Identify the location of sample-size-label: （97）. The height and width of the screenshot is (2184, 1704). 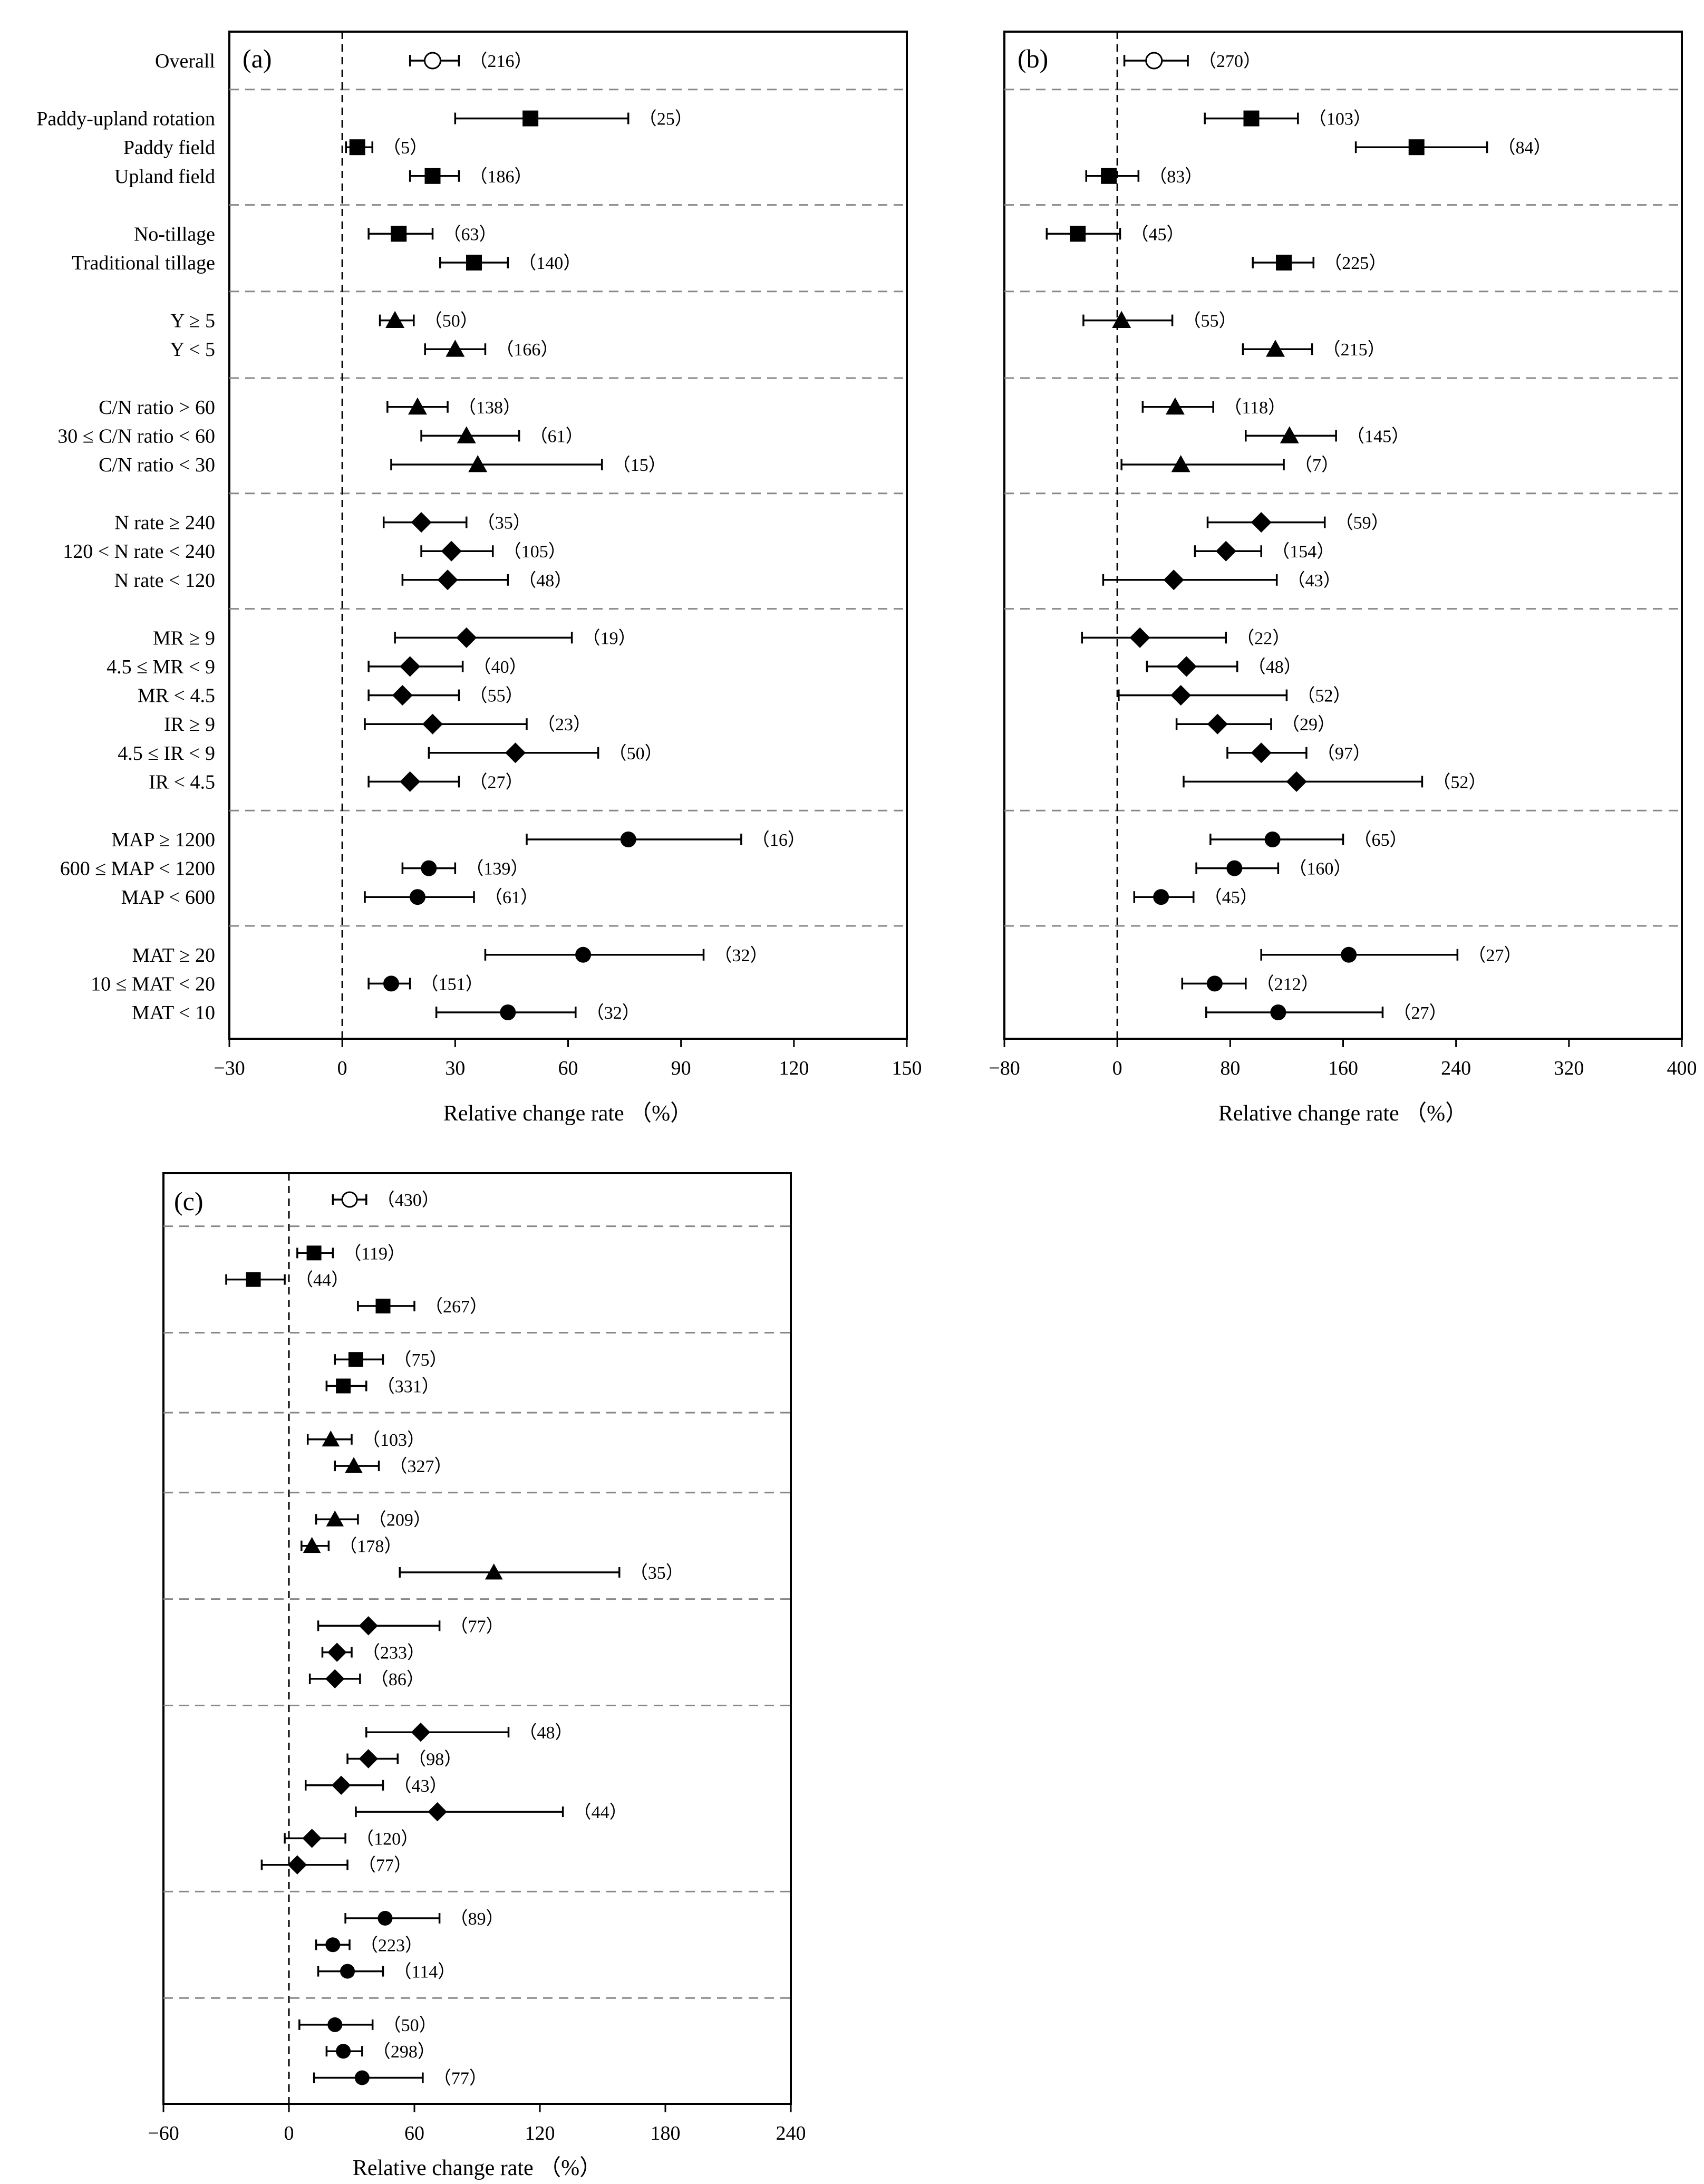
(1344, 753).